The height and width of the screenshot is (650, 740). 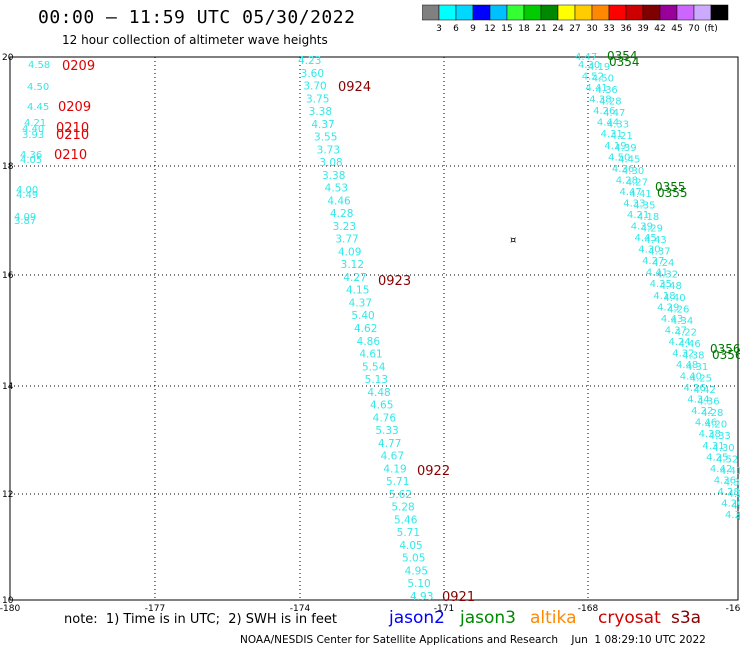 I want to click on y-tick-label: 10, so click(x=8, y=601).